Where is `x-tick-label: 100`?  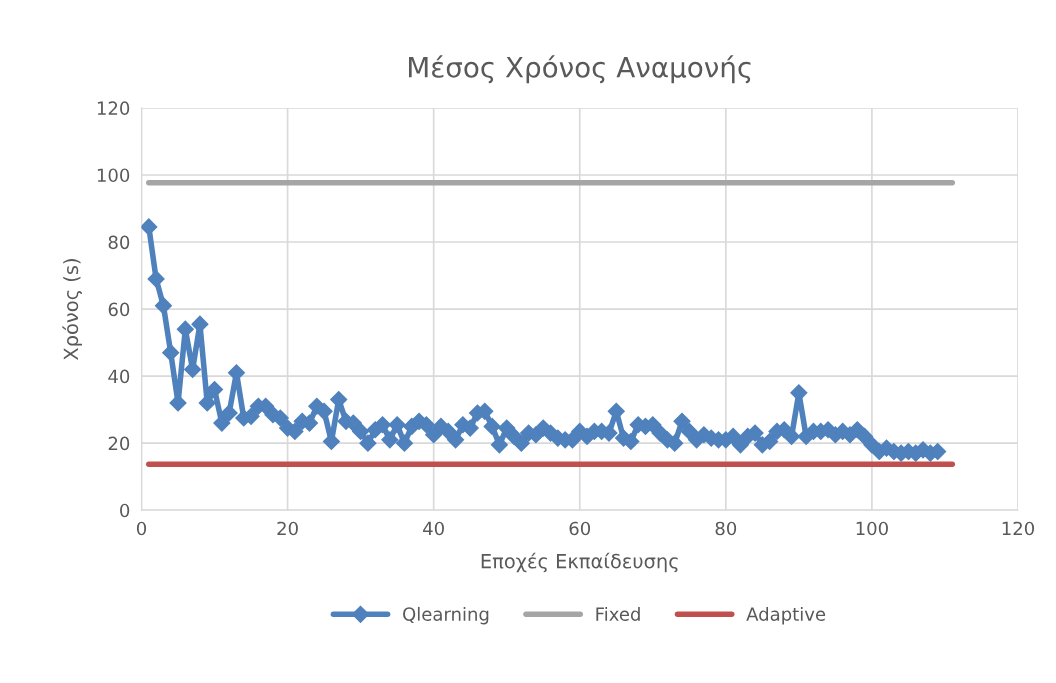
x-tick-label: 100 is located at coordinates (872, 528).